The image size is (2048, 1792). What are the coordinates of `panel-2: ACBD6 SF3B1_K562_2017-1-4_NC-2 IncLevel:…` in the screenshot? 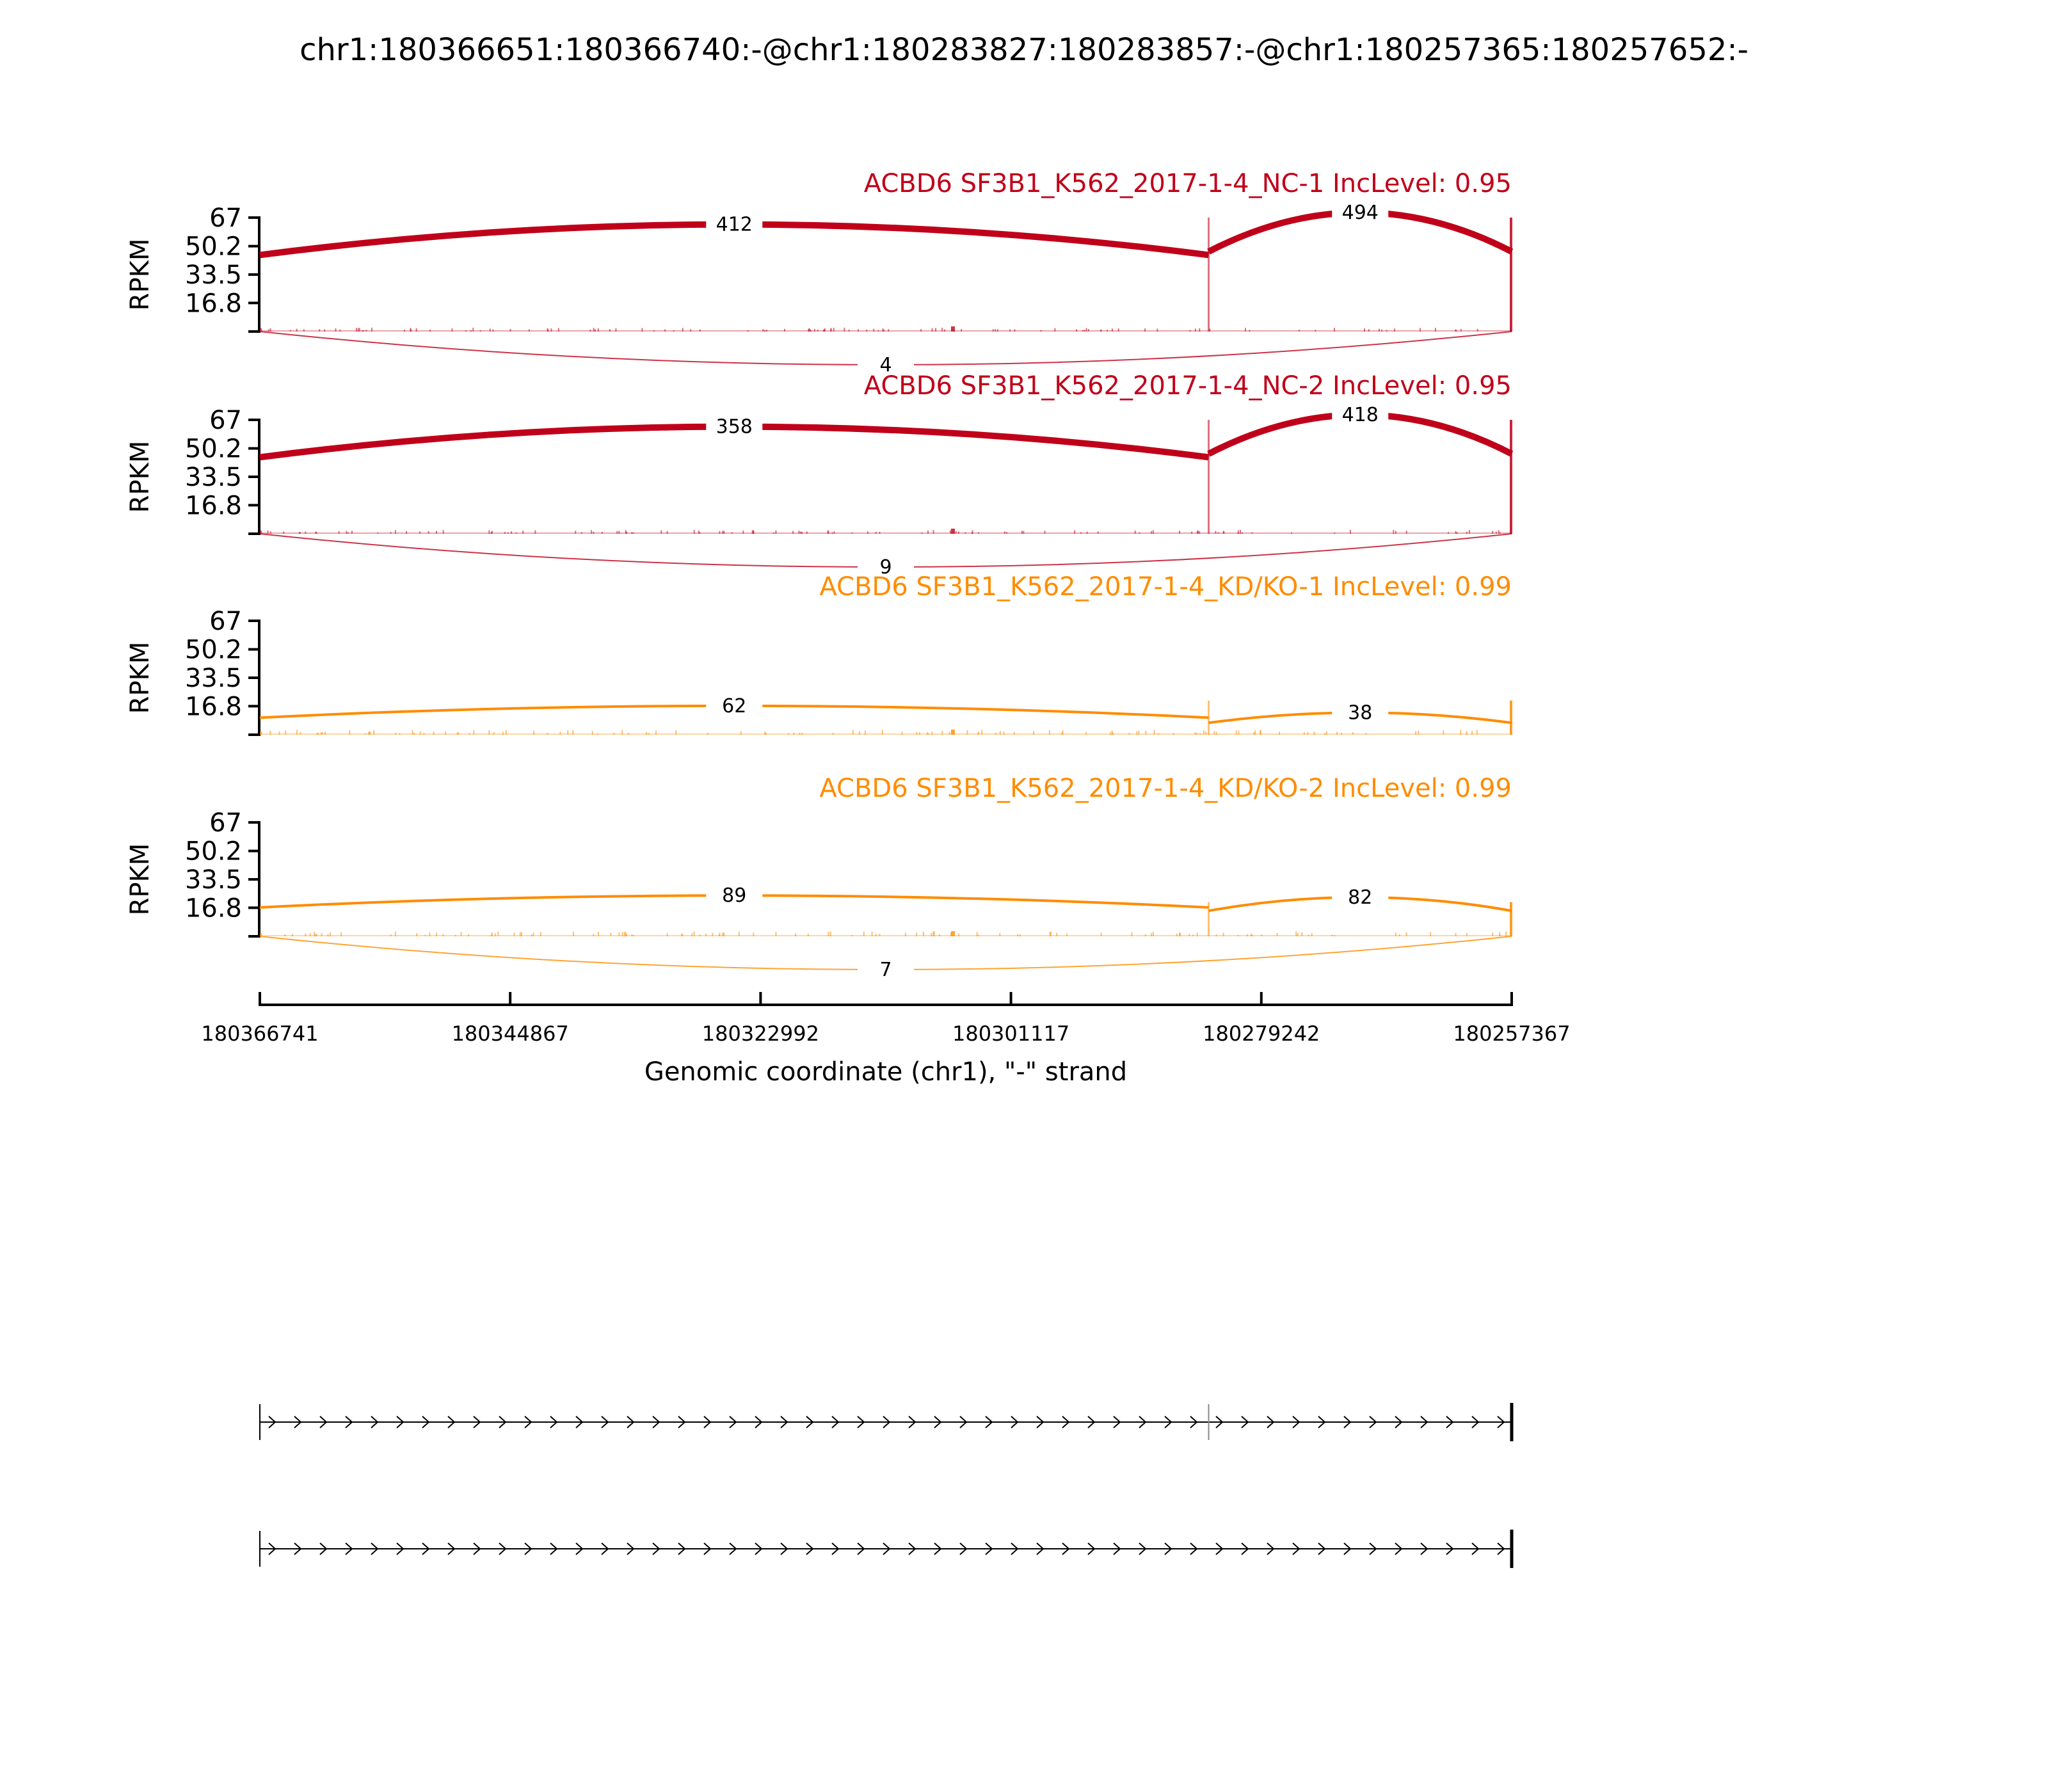 It's located at (819, 475).